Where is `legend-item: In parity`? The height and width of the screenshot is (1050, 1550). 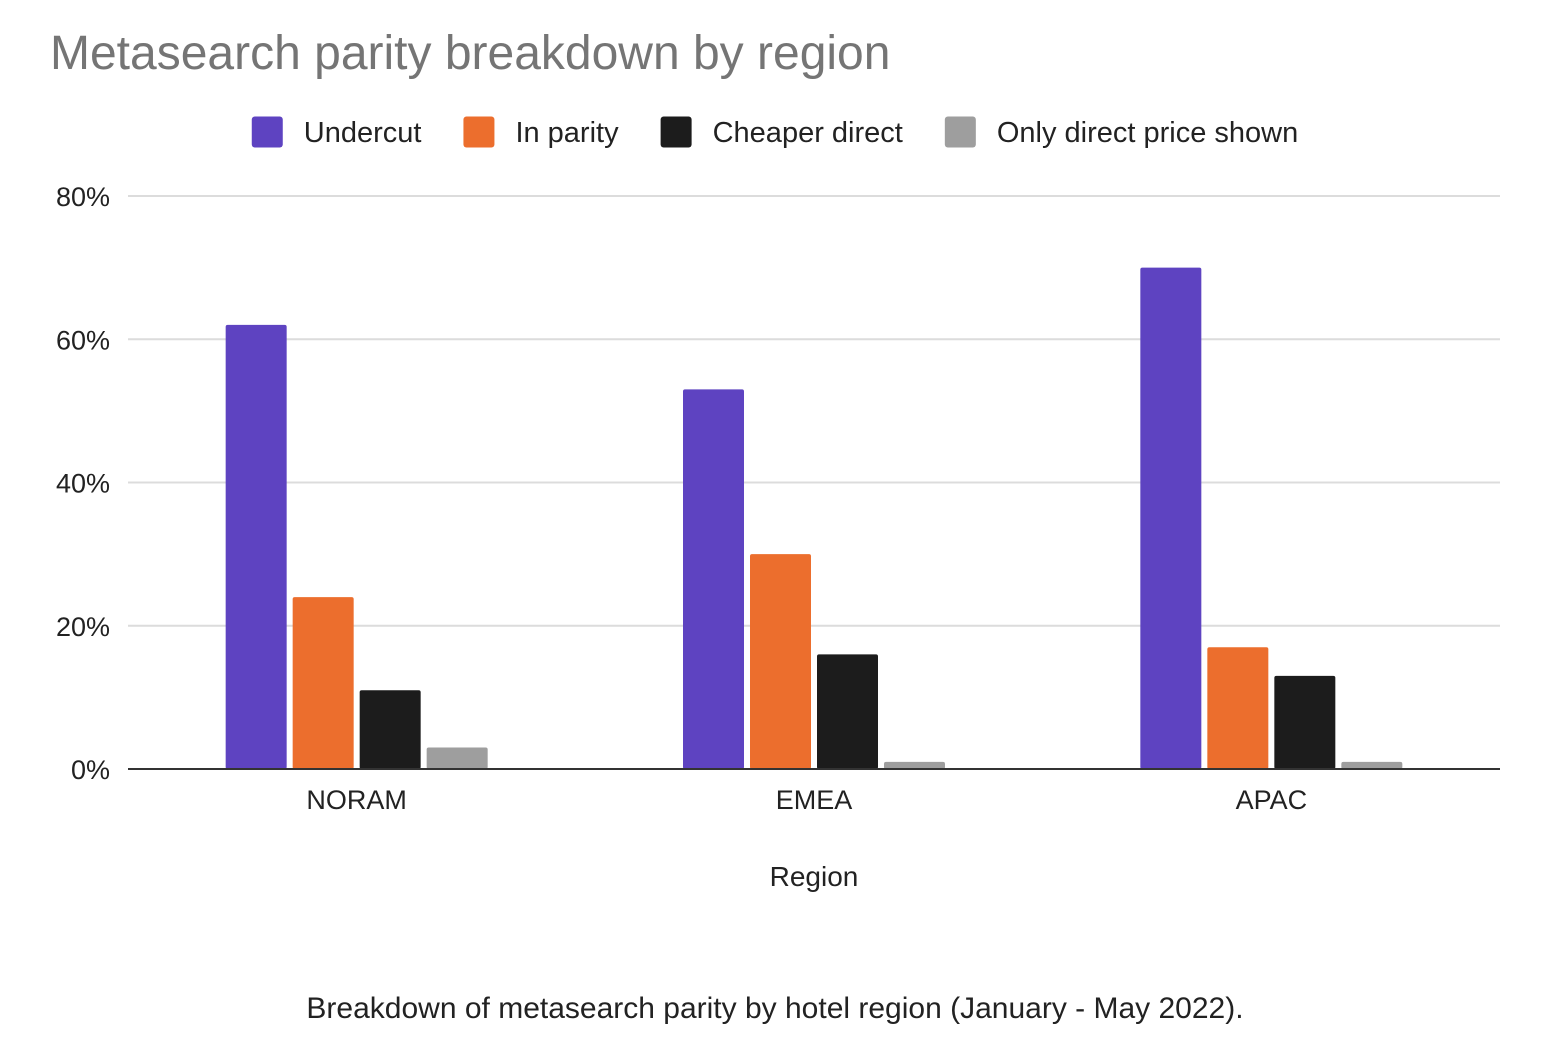
legend-item: In parity is located at coordinates (541, 132).